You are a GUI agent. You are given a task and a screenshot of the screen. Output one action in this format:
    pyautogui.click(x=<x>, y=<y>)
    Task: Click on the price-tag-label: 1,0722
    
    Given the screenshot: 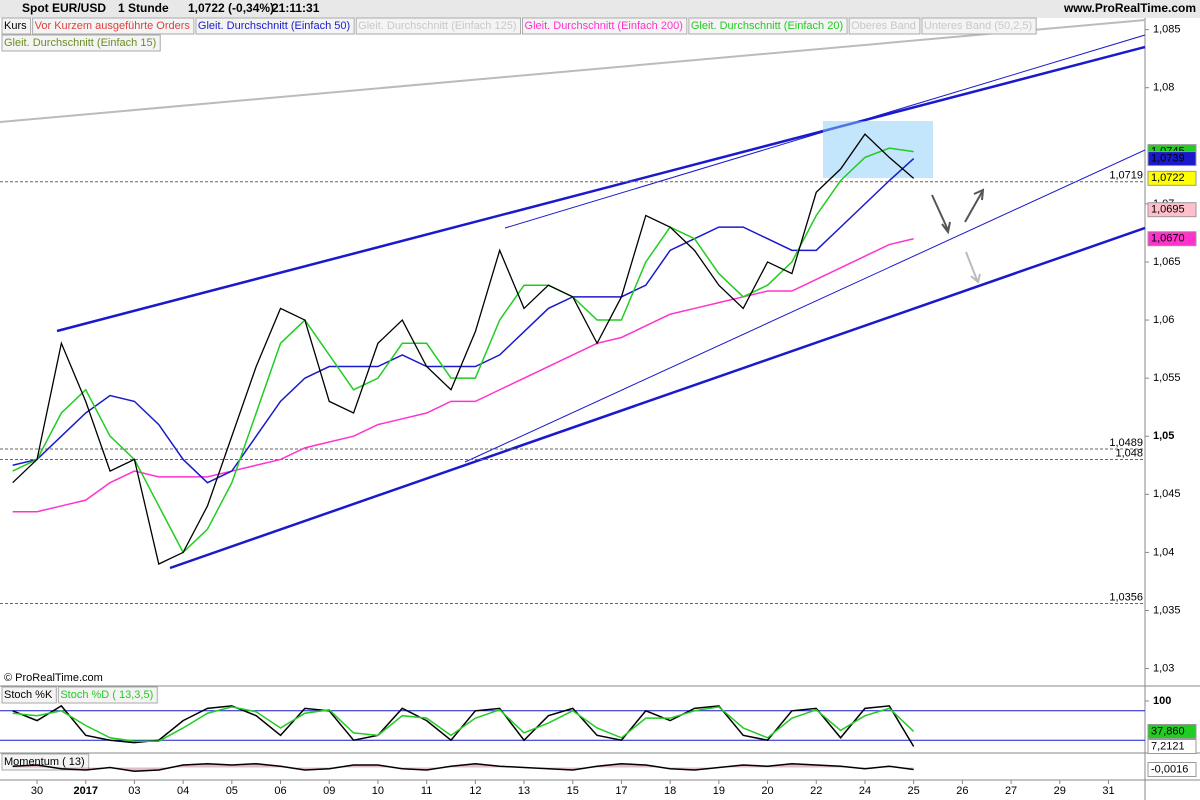 What is the action you would take?
    pyautogui.click(x=1168, y=178)
    